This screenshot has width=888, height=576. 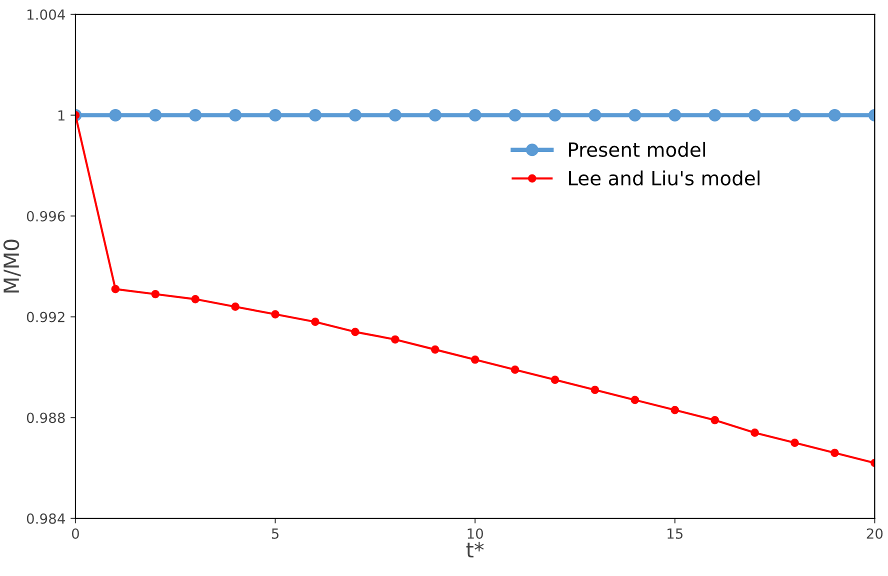 What do you see at coordinates (75, 533) in the screenshot?
I see `x-tick-label: 0` at bounding box center [75, 533].